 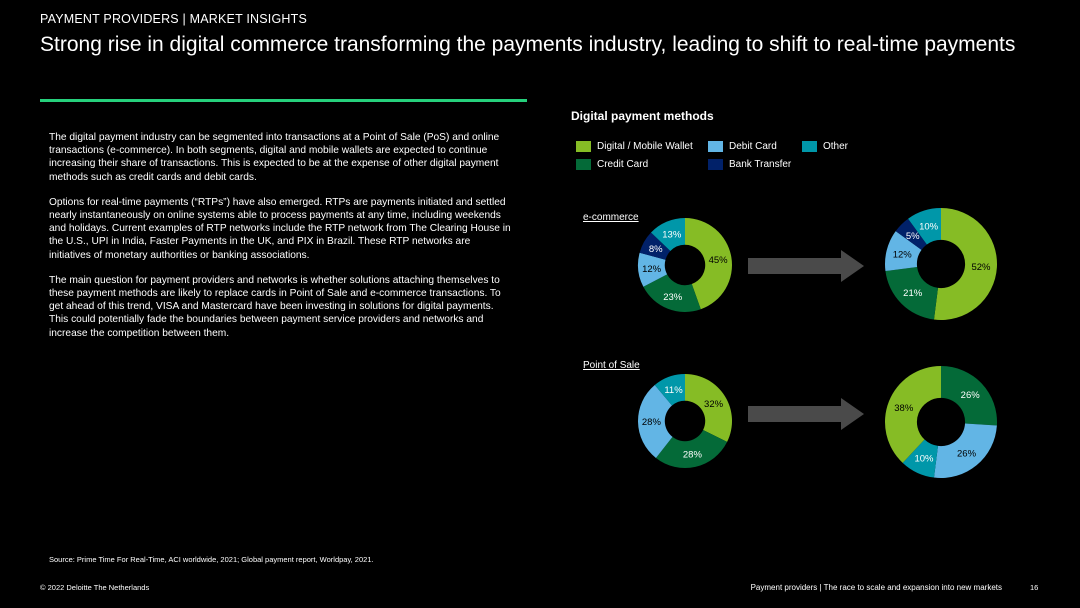 I want to click on legend-label: Credit Card, so click(x=623, y=164).